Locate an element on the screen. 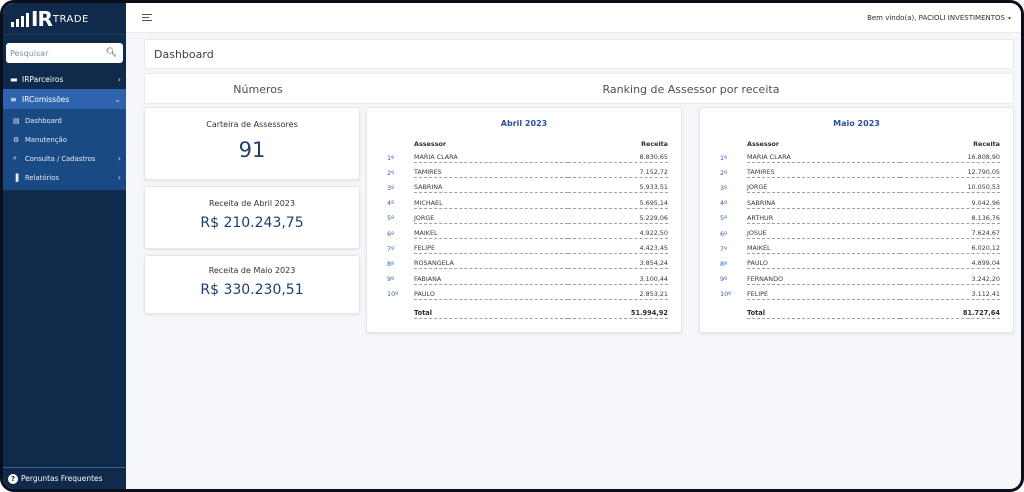  table-total-row: Total 81.727,64 is located at coordinates (860, 314).